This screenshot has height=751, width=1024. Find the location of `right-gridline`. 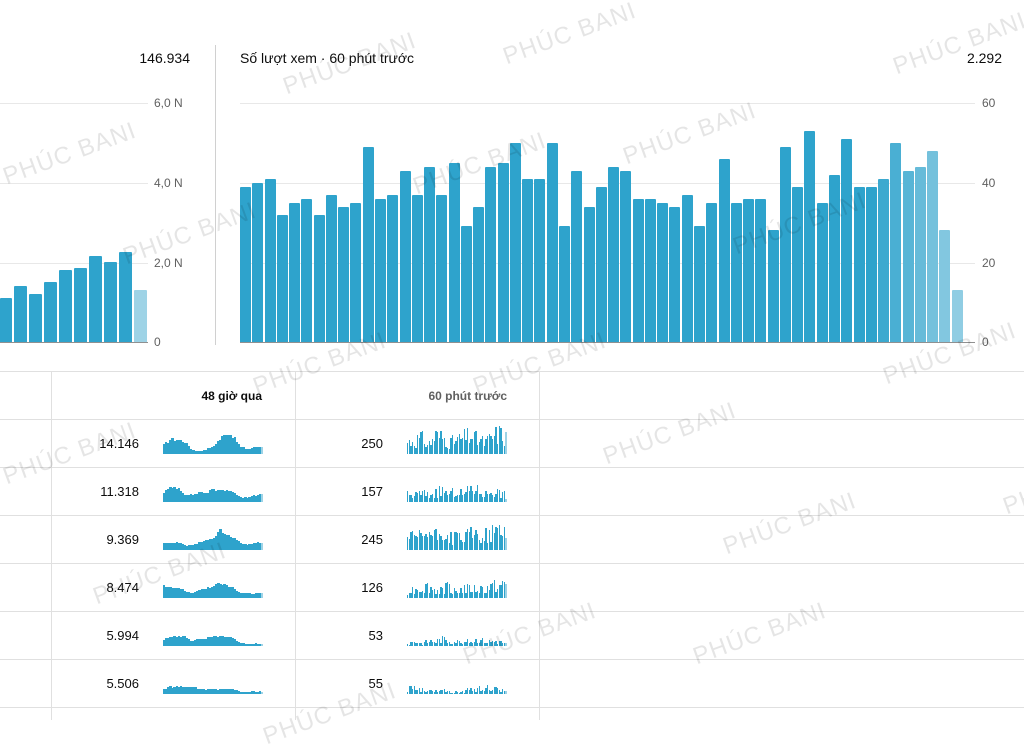

right-gridline is located at coordinates (607, 263).